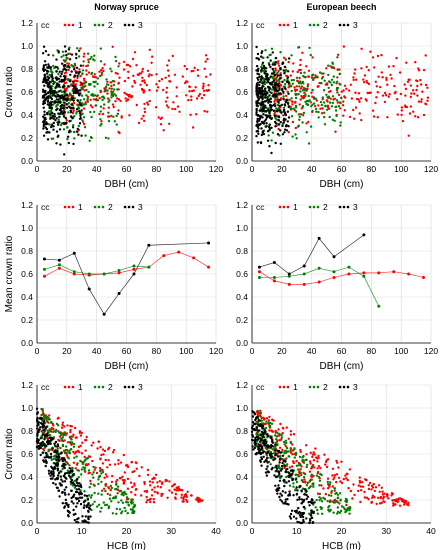 The width and height of the screenshot is (446, 550). Describe the element at coordinates (97, 169) in the screenshot. I see `x-tick-label: 40` at that location.